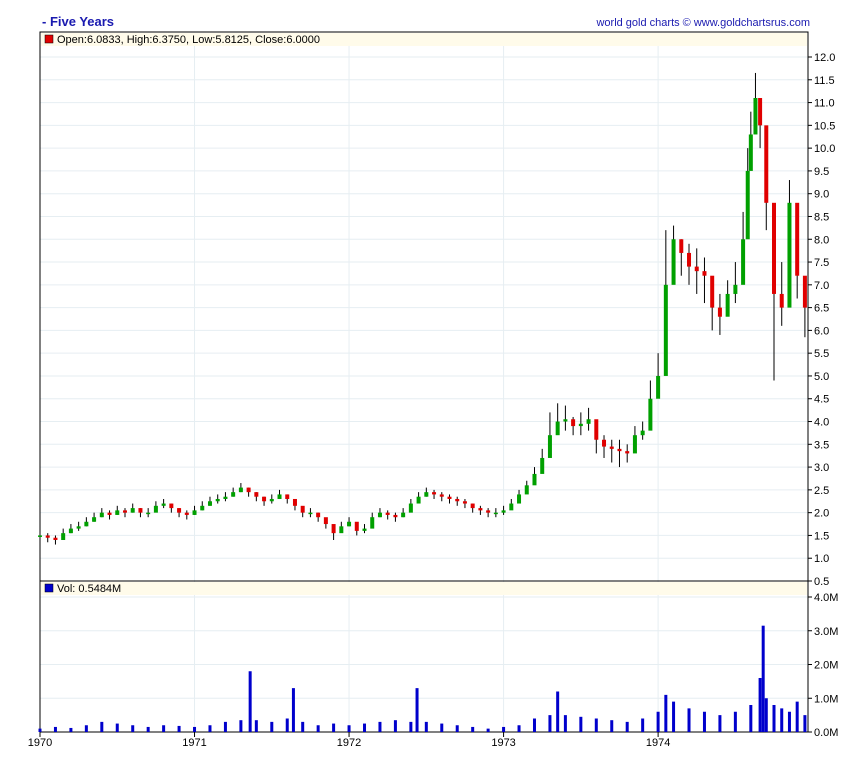 The width and height of the screenshot is (850, 767). What do you see at coordinates (89, 589) in the screenshot?
I see `volume-legend-label: Vol: 0.5484M` at bounding box center [89, 589].